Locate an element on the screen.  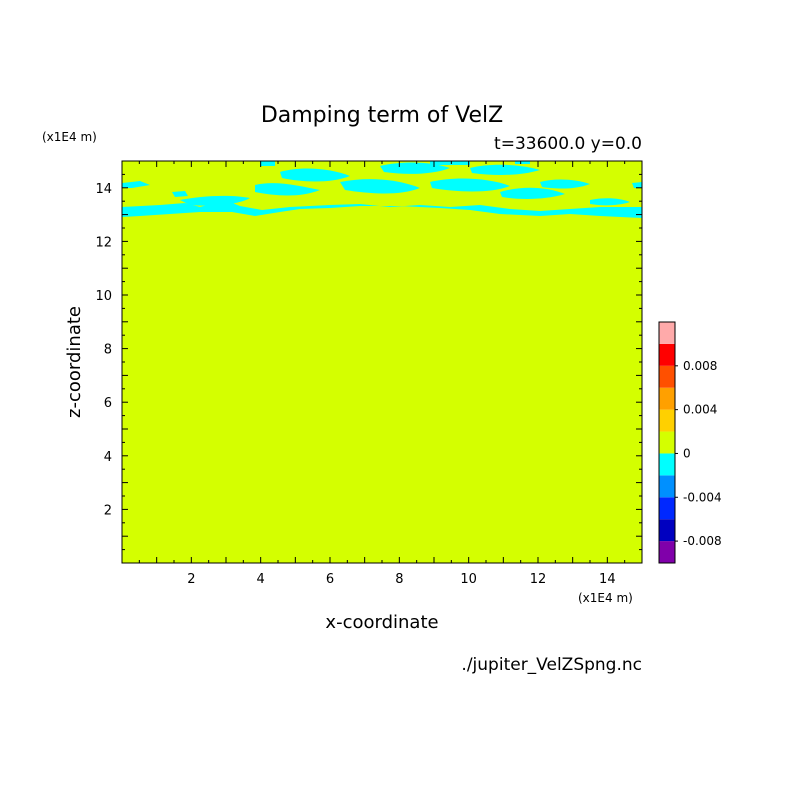
y-tick-label: 6 is located at coordinates (108, 403).